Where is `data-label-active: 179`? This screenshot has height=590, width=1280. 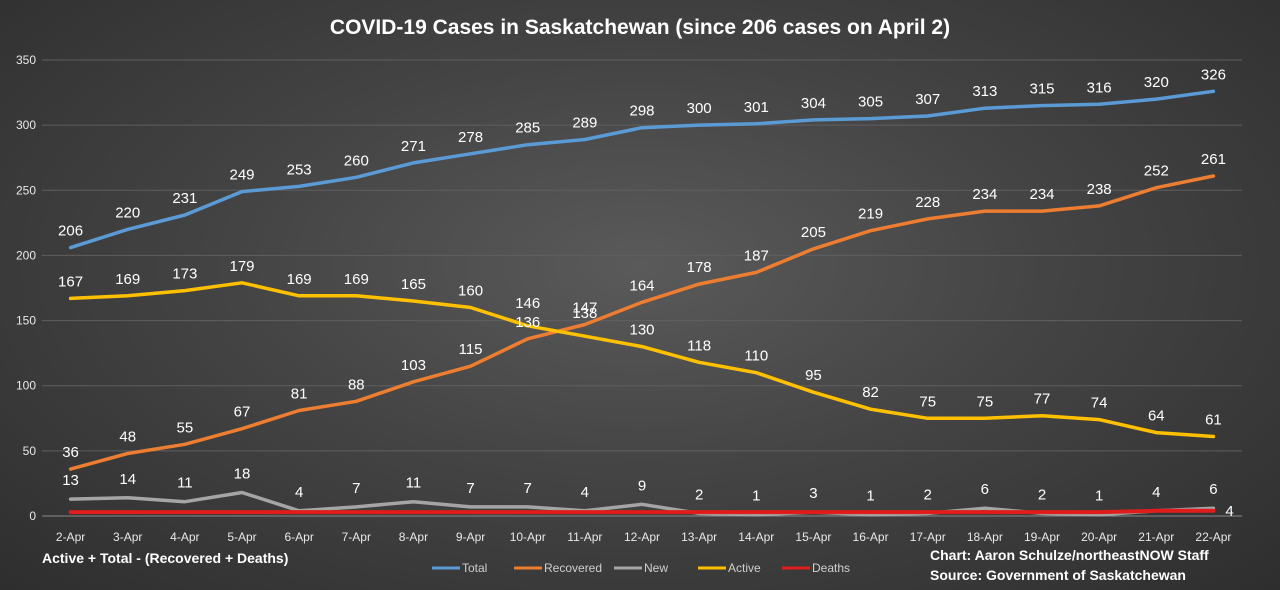
data-label-active: 179 is located at coordinates (241, 266).